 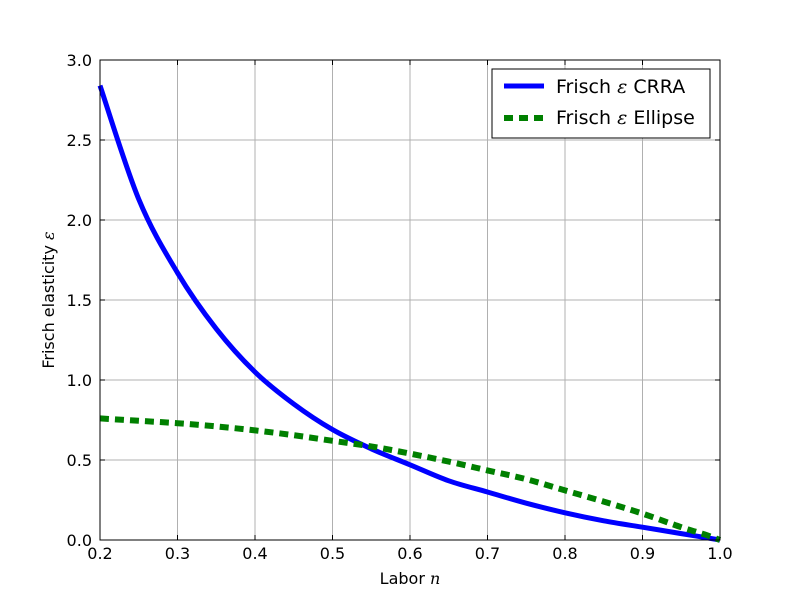 I want to click on x-tick-label: 0.8, so click(x=564, y=553).